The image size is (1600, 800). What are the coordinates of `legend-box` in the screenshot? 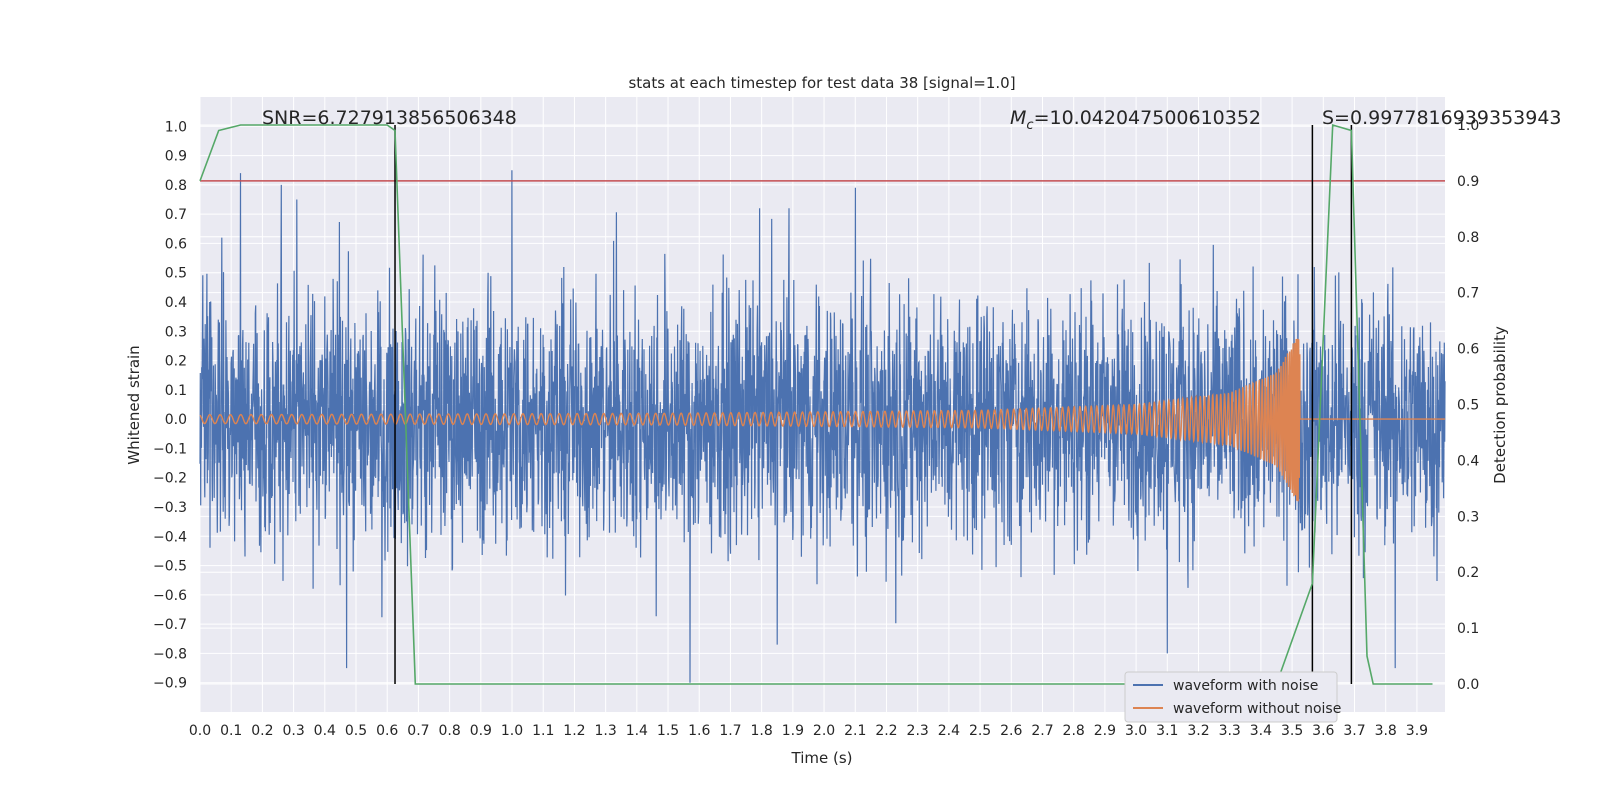 It's located at (1231, 697).